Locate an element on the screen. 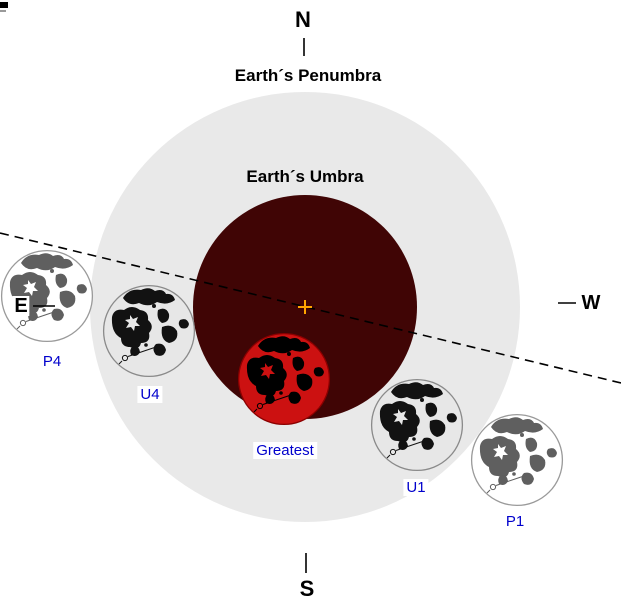 The image size is (621, 612). moon-label-p1: P1 is located at coordinates (515, 522).